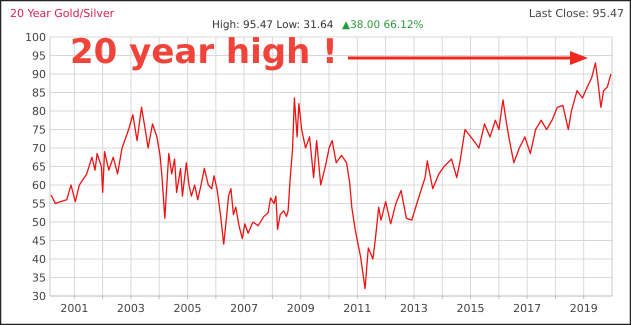 The height and width of the screenshot is (325, 631). Describe the element at coordinates (244, 308) in the screenshot. I see `x-tick-label: 2007` at that location.